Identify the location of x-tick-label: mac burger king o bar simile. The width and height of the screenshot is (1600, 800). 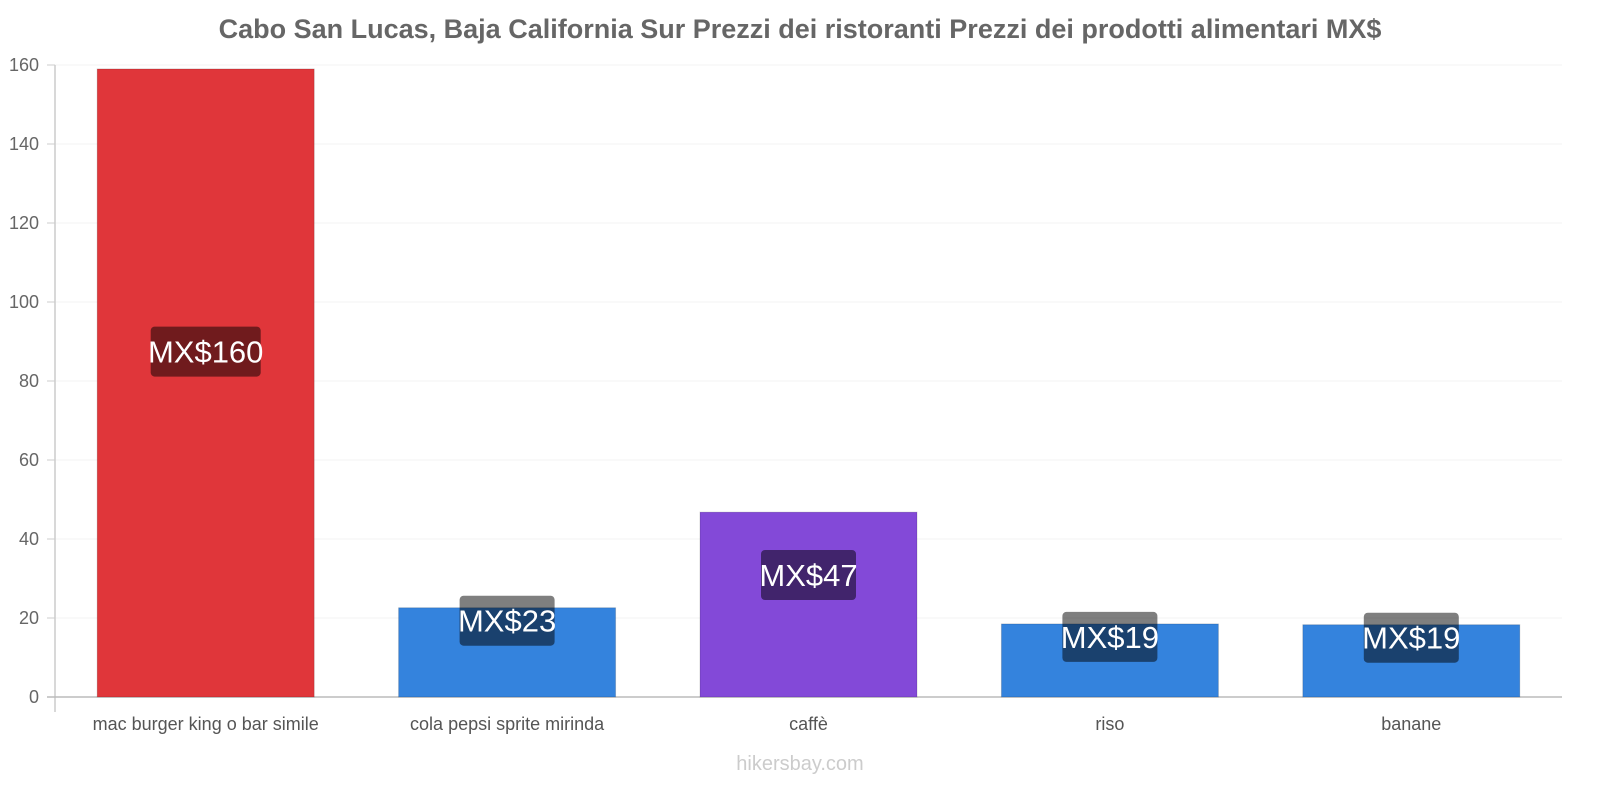
(206, 724).